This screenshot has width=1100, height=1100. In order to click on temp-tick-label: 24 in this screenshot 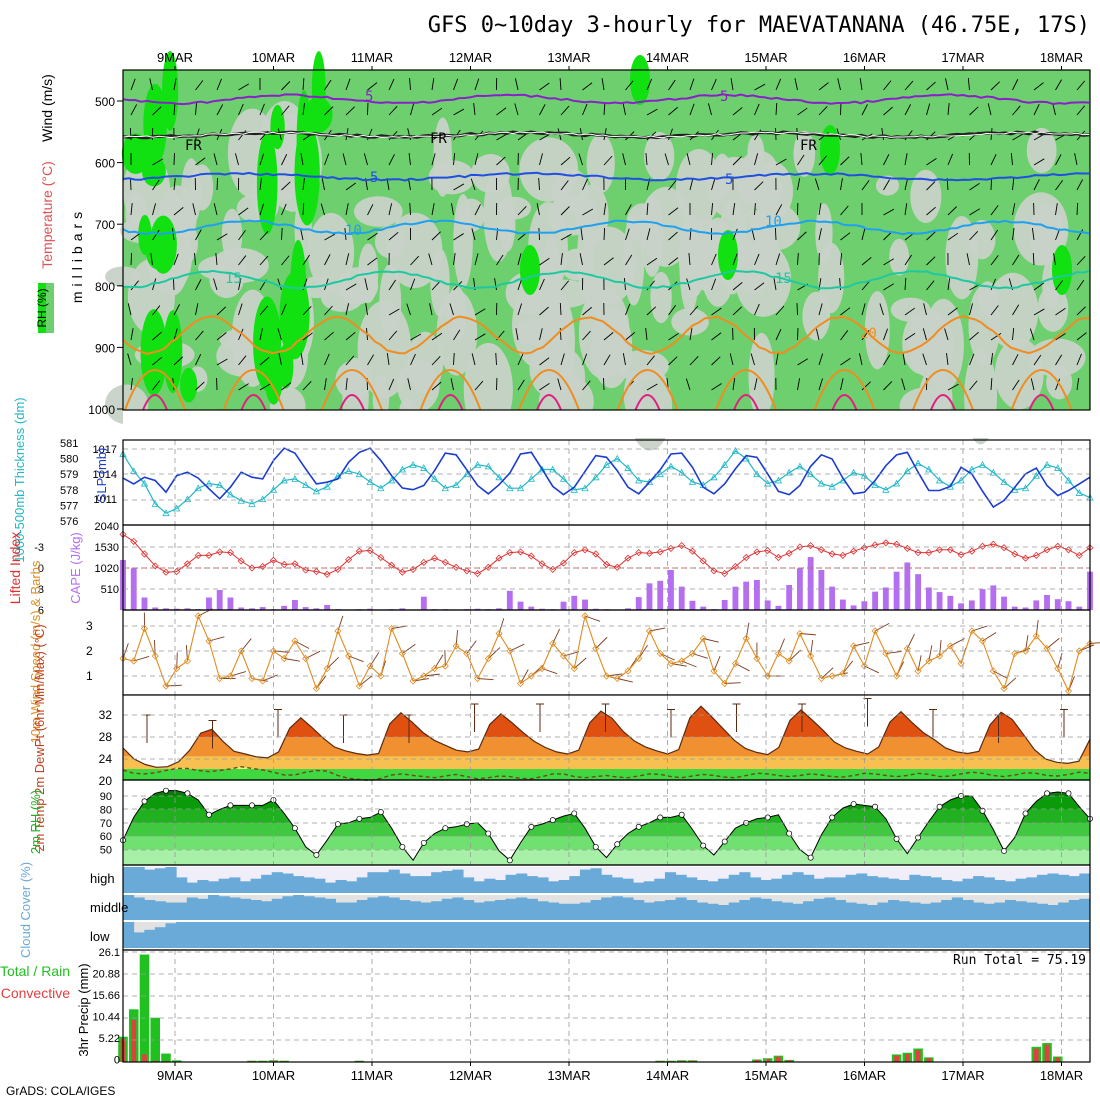, I will do `click(106, 759)`.